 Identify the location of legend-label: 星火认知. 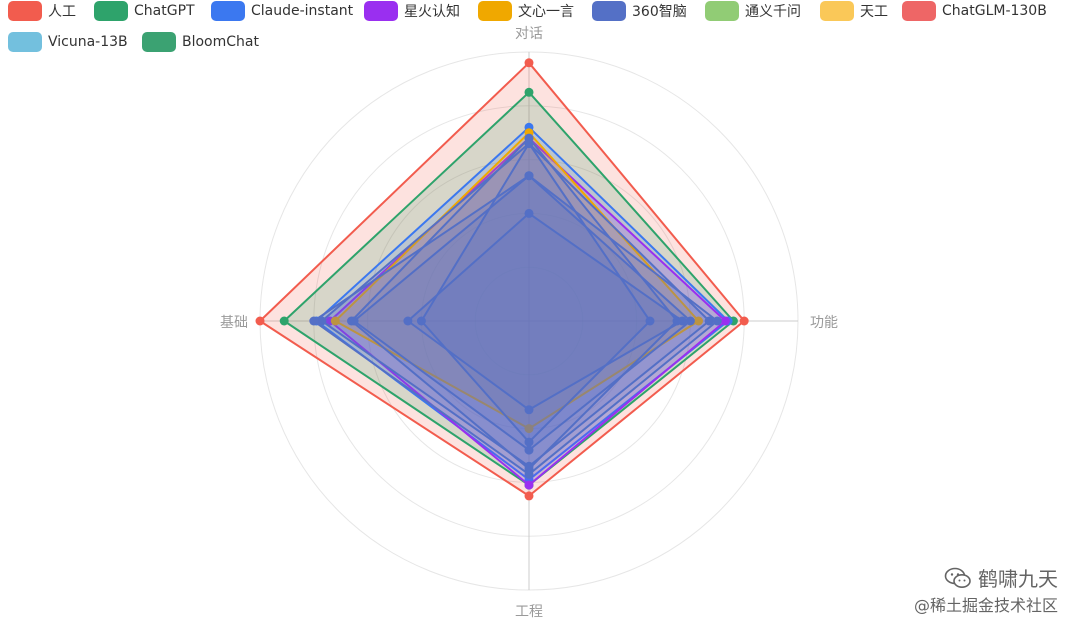
(432, 12).